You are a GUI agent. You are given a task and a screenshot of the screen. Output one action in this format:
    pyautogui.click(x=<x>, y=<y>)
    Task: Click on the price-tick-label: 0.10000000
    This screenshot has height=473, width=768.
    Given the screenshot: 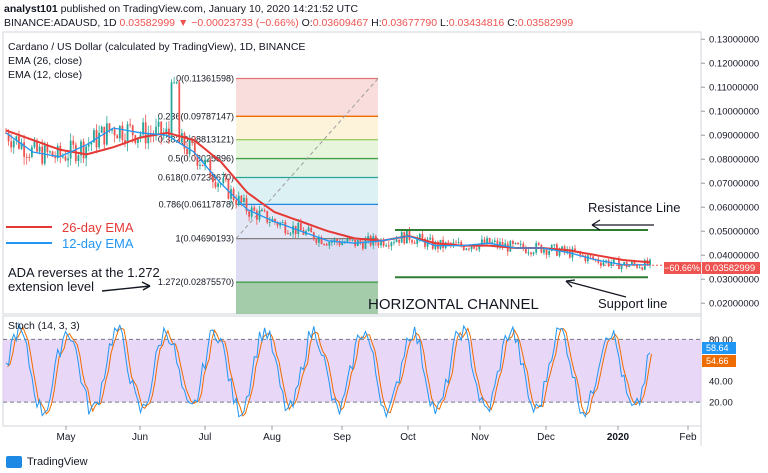 What is the action you would take?
    pyautogui.click(x=734, y=112)
    